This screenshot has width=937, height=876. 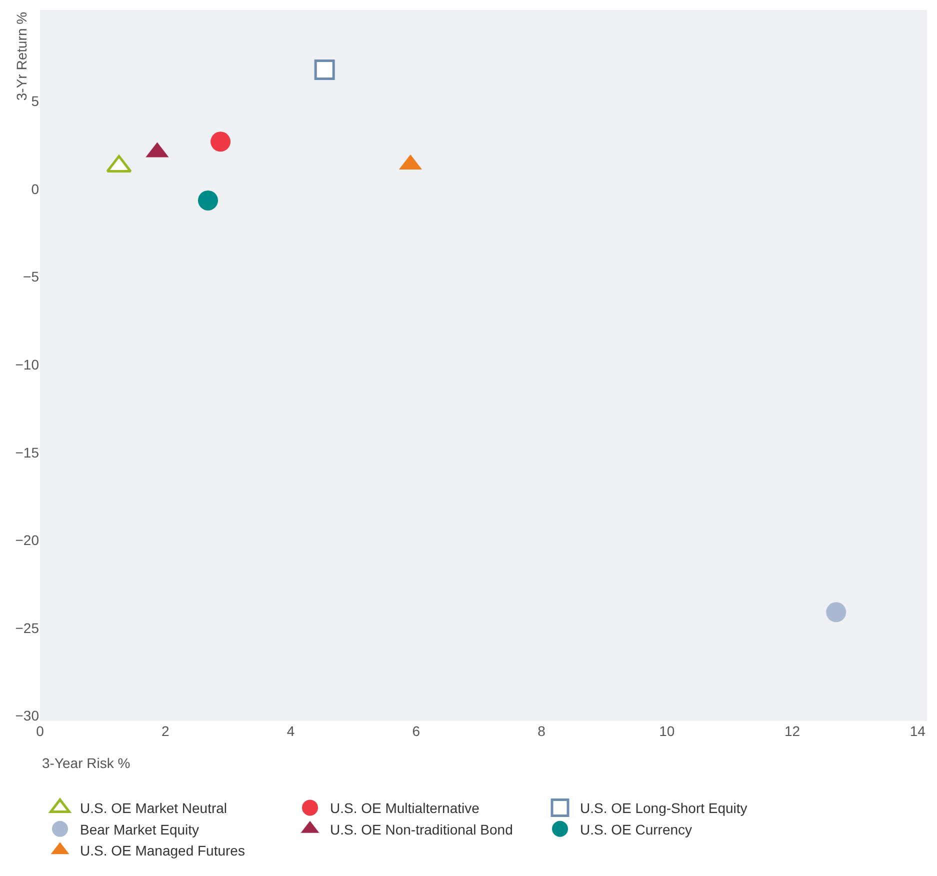 What do you see at coordinates (162, 850) in the screenshot?
I see `legend-label: U.S. OE Managed Futures` at bounding box center [162, 850].